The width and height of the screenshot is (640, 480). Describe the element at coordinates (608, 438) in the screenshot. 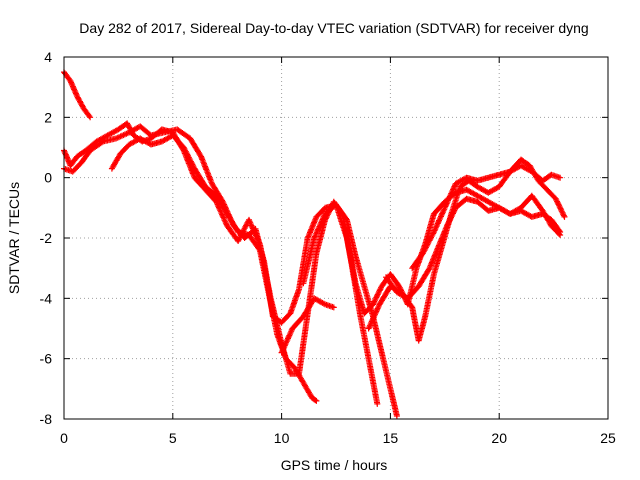

I see `x-tick-label: 25` at that location.